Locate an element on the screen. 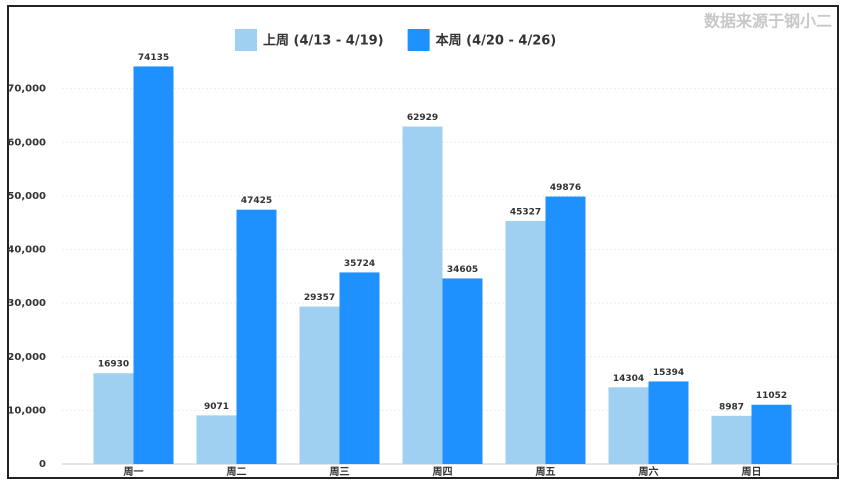 This screenshot has height=490, width=846. legend-label: 本周 (4/20 - 4/26) is located at coordinates (496, 41).